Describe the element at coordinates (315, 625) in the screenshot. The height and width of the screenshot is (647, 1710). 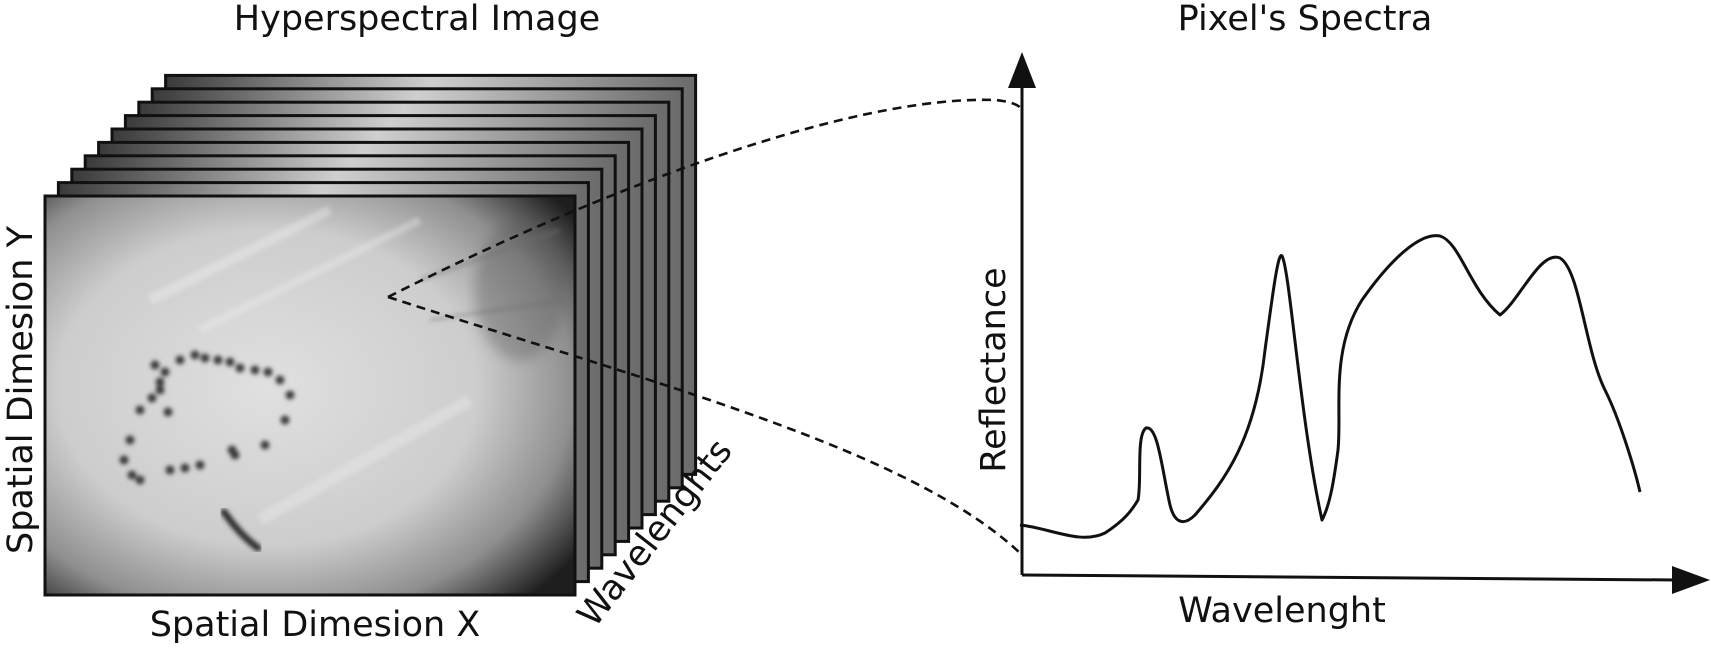
I see `spatial-x-label: Spatial Dimesion X` at that location.